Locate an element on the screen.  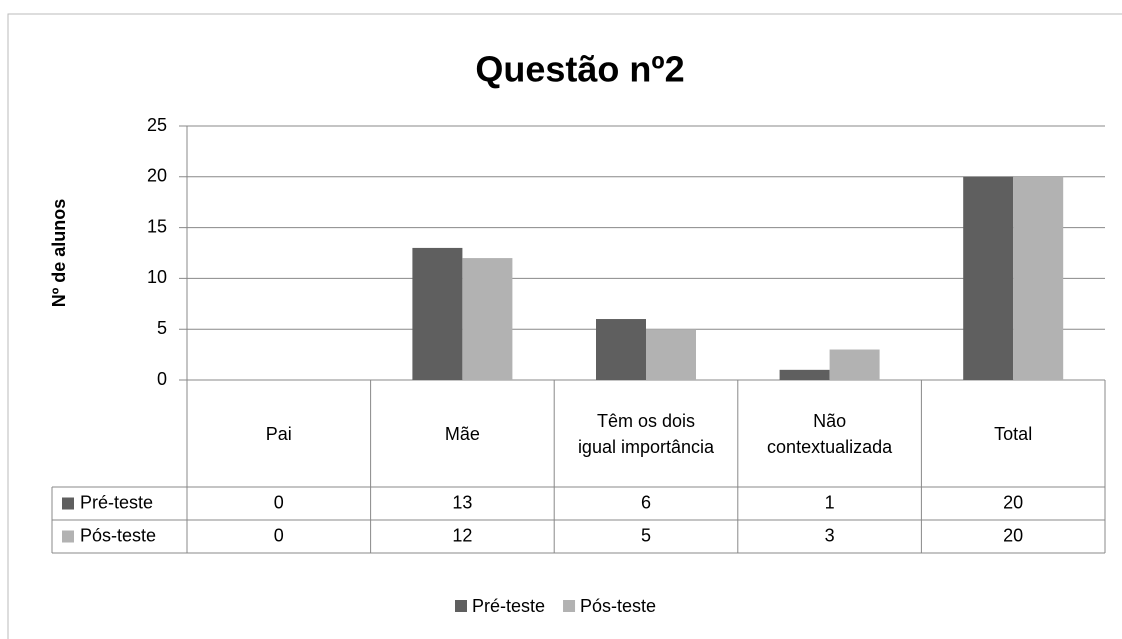
table-series-label: Pré-teste is located at coordinates (116, 502).